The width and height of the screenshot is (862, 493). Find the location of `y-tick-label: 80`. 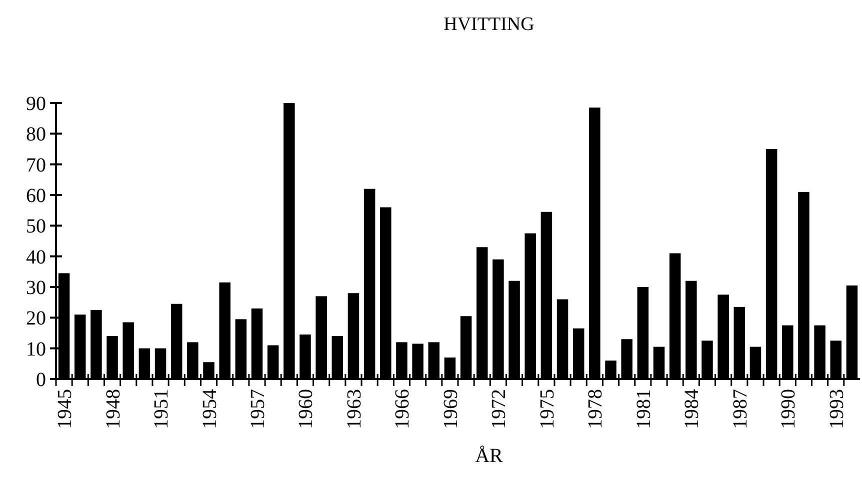

y-tick-label: 80 is located at coordinates (36, 135).